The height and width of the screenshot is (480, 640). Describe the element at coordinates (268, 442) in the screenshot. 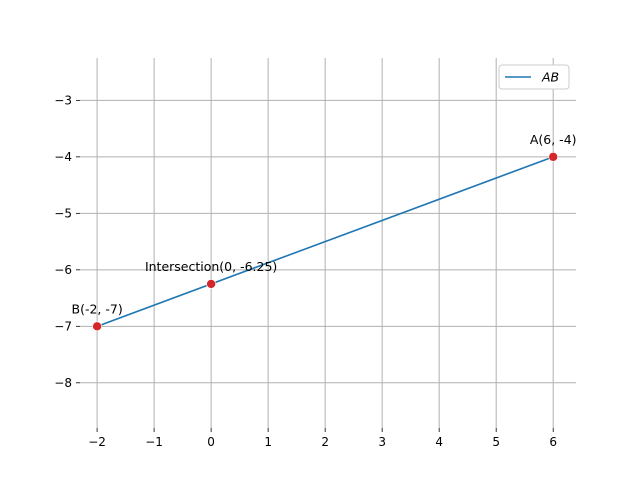

I see `x-tick-label: 1` at that location.